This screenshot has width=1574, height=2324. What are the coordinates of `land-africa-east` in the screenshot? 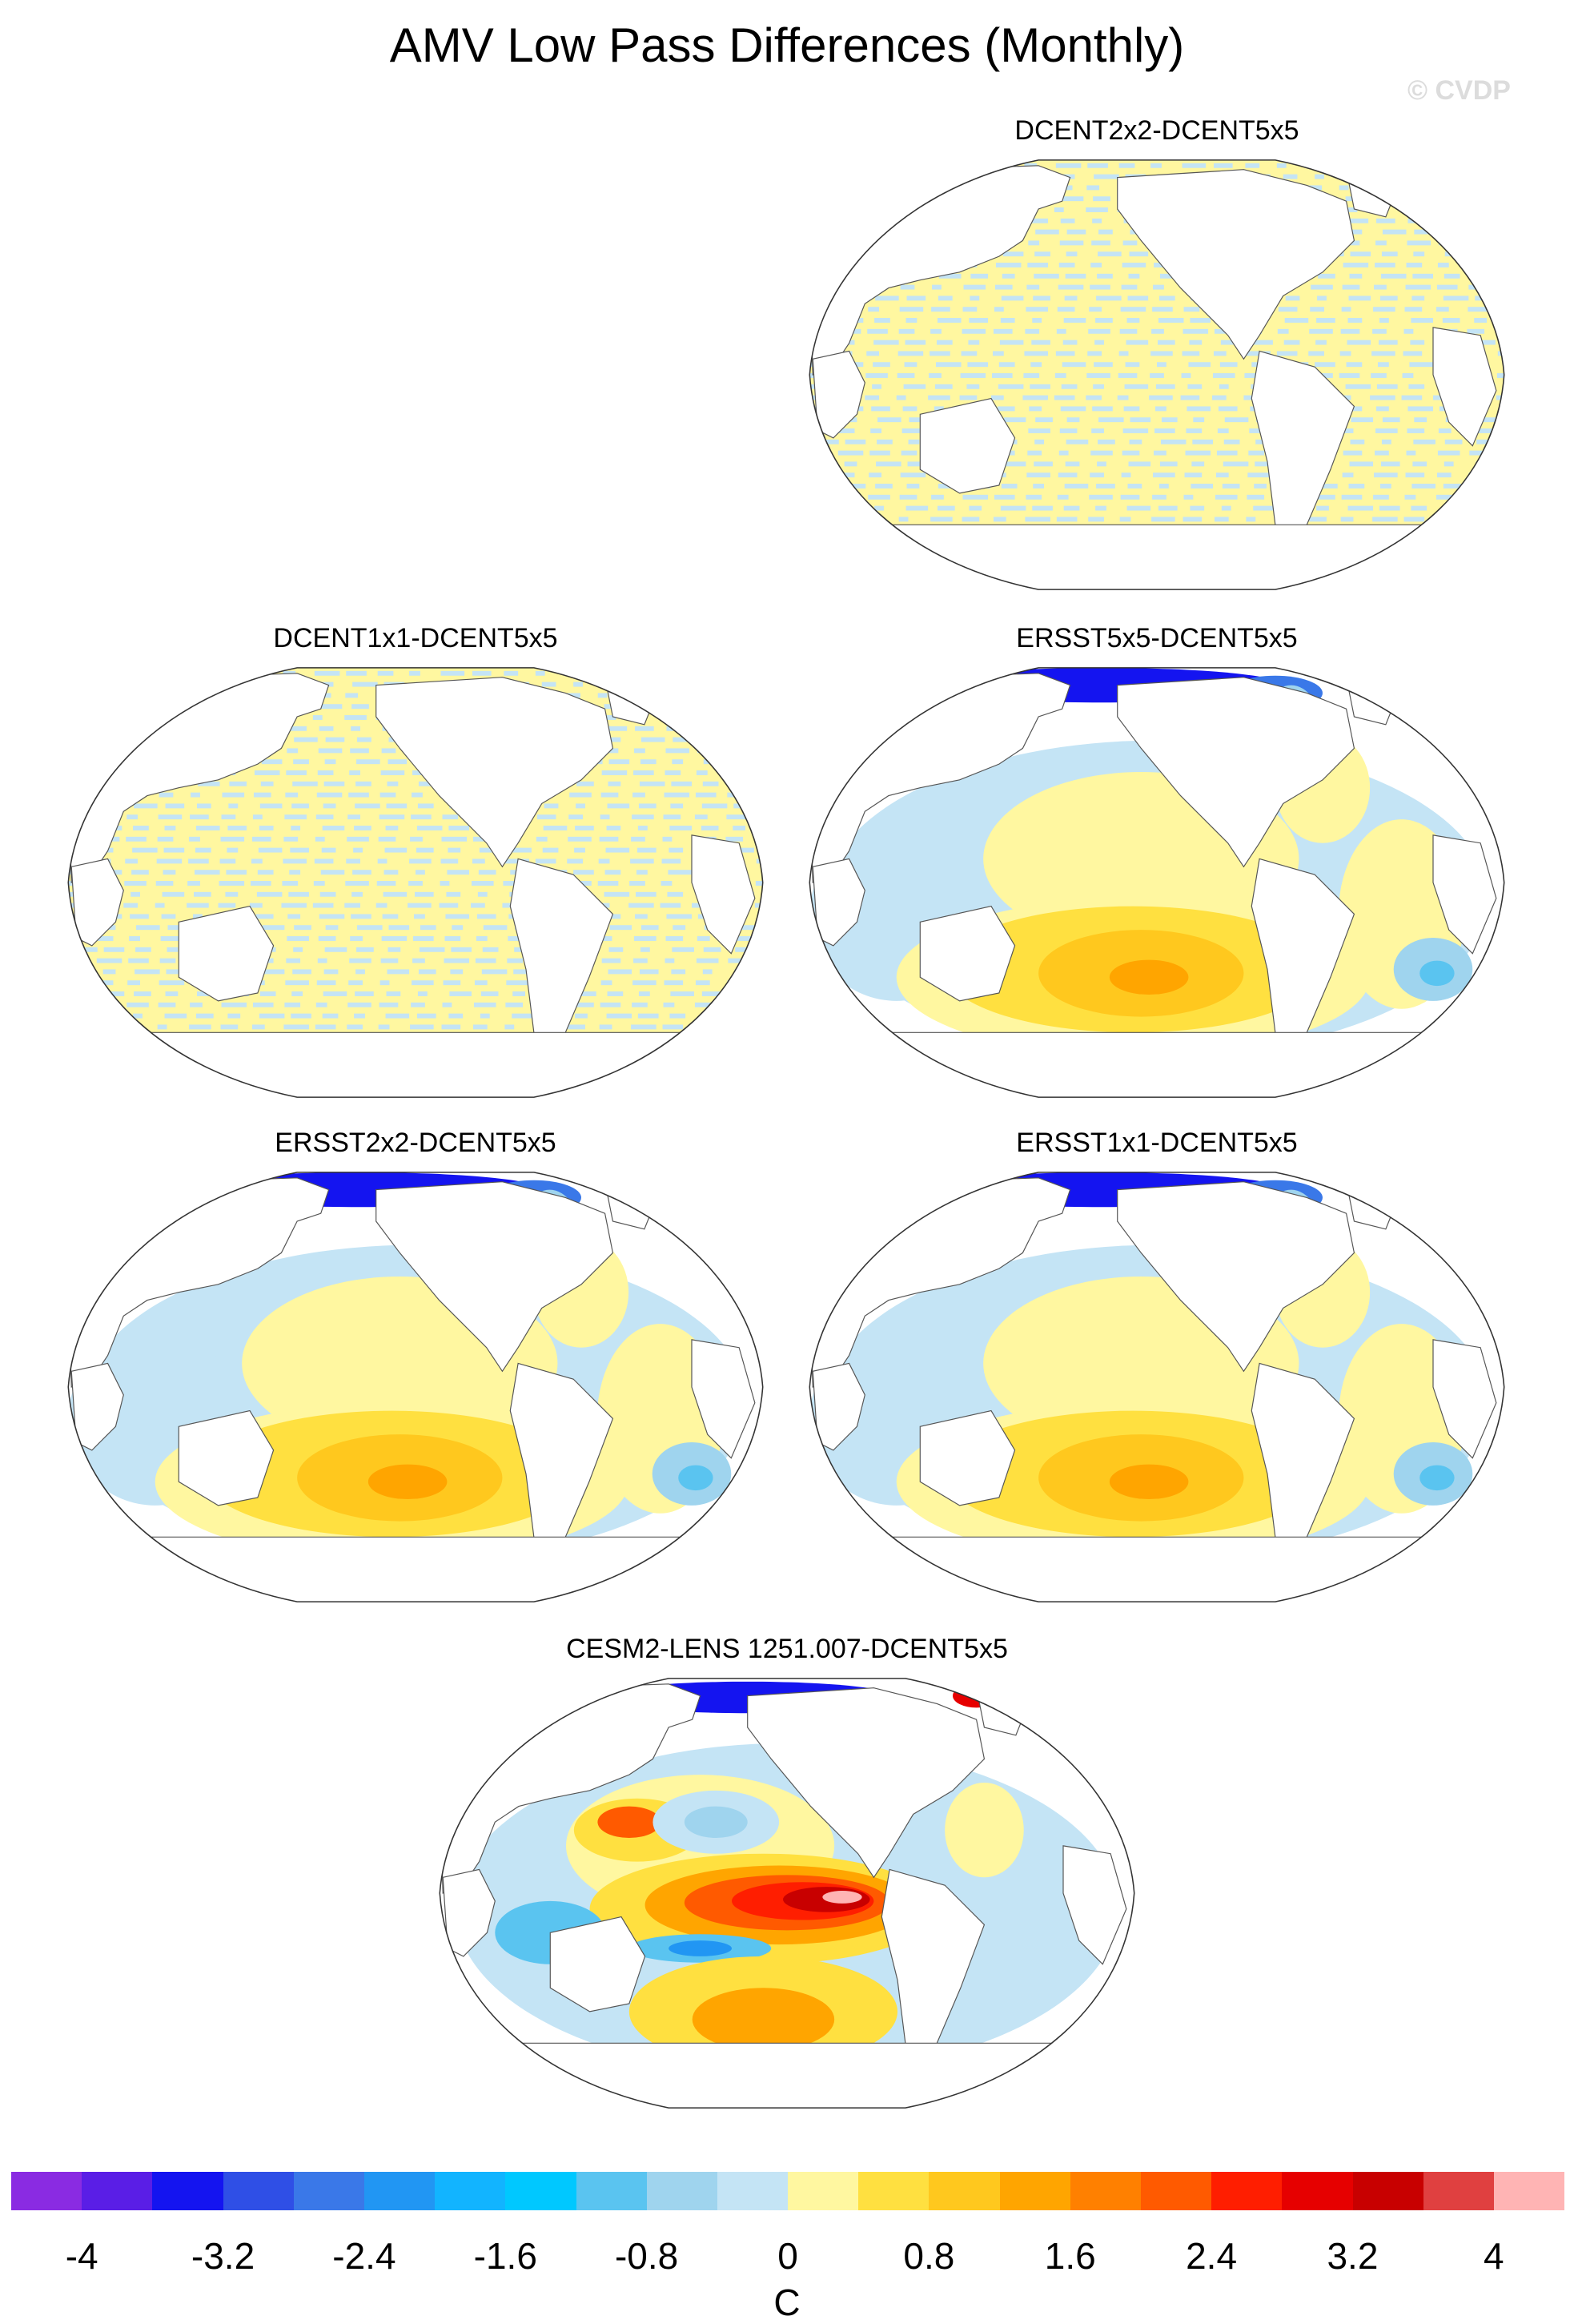 It's located at (1094, 1905).